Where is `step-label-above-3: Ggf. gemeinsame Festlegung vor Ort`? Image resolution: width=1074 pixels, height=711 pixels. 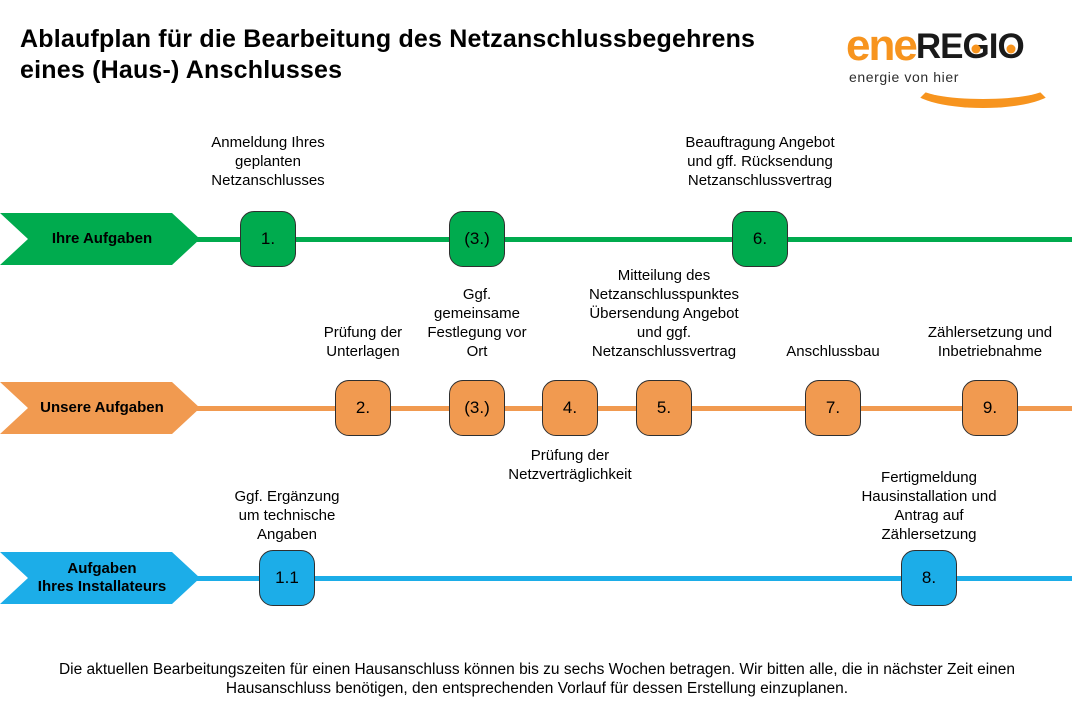
step-label-above-3: Ggf. gemeinsame Festlegung vor Ort is located at coordinates (477, 323).